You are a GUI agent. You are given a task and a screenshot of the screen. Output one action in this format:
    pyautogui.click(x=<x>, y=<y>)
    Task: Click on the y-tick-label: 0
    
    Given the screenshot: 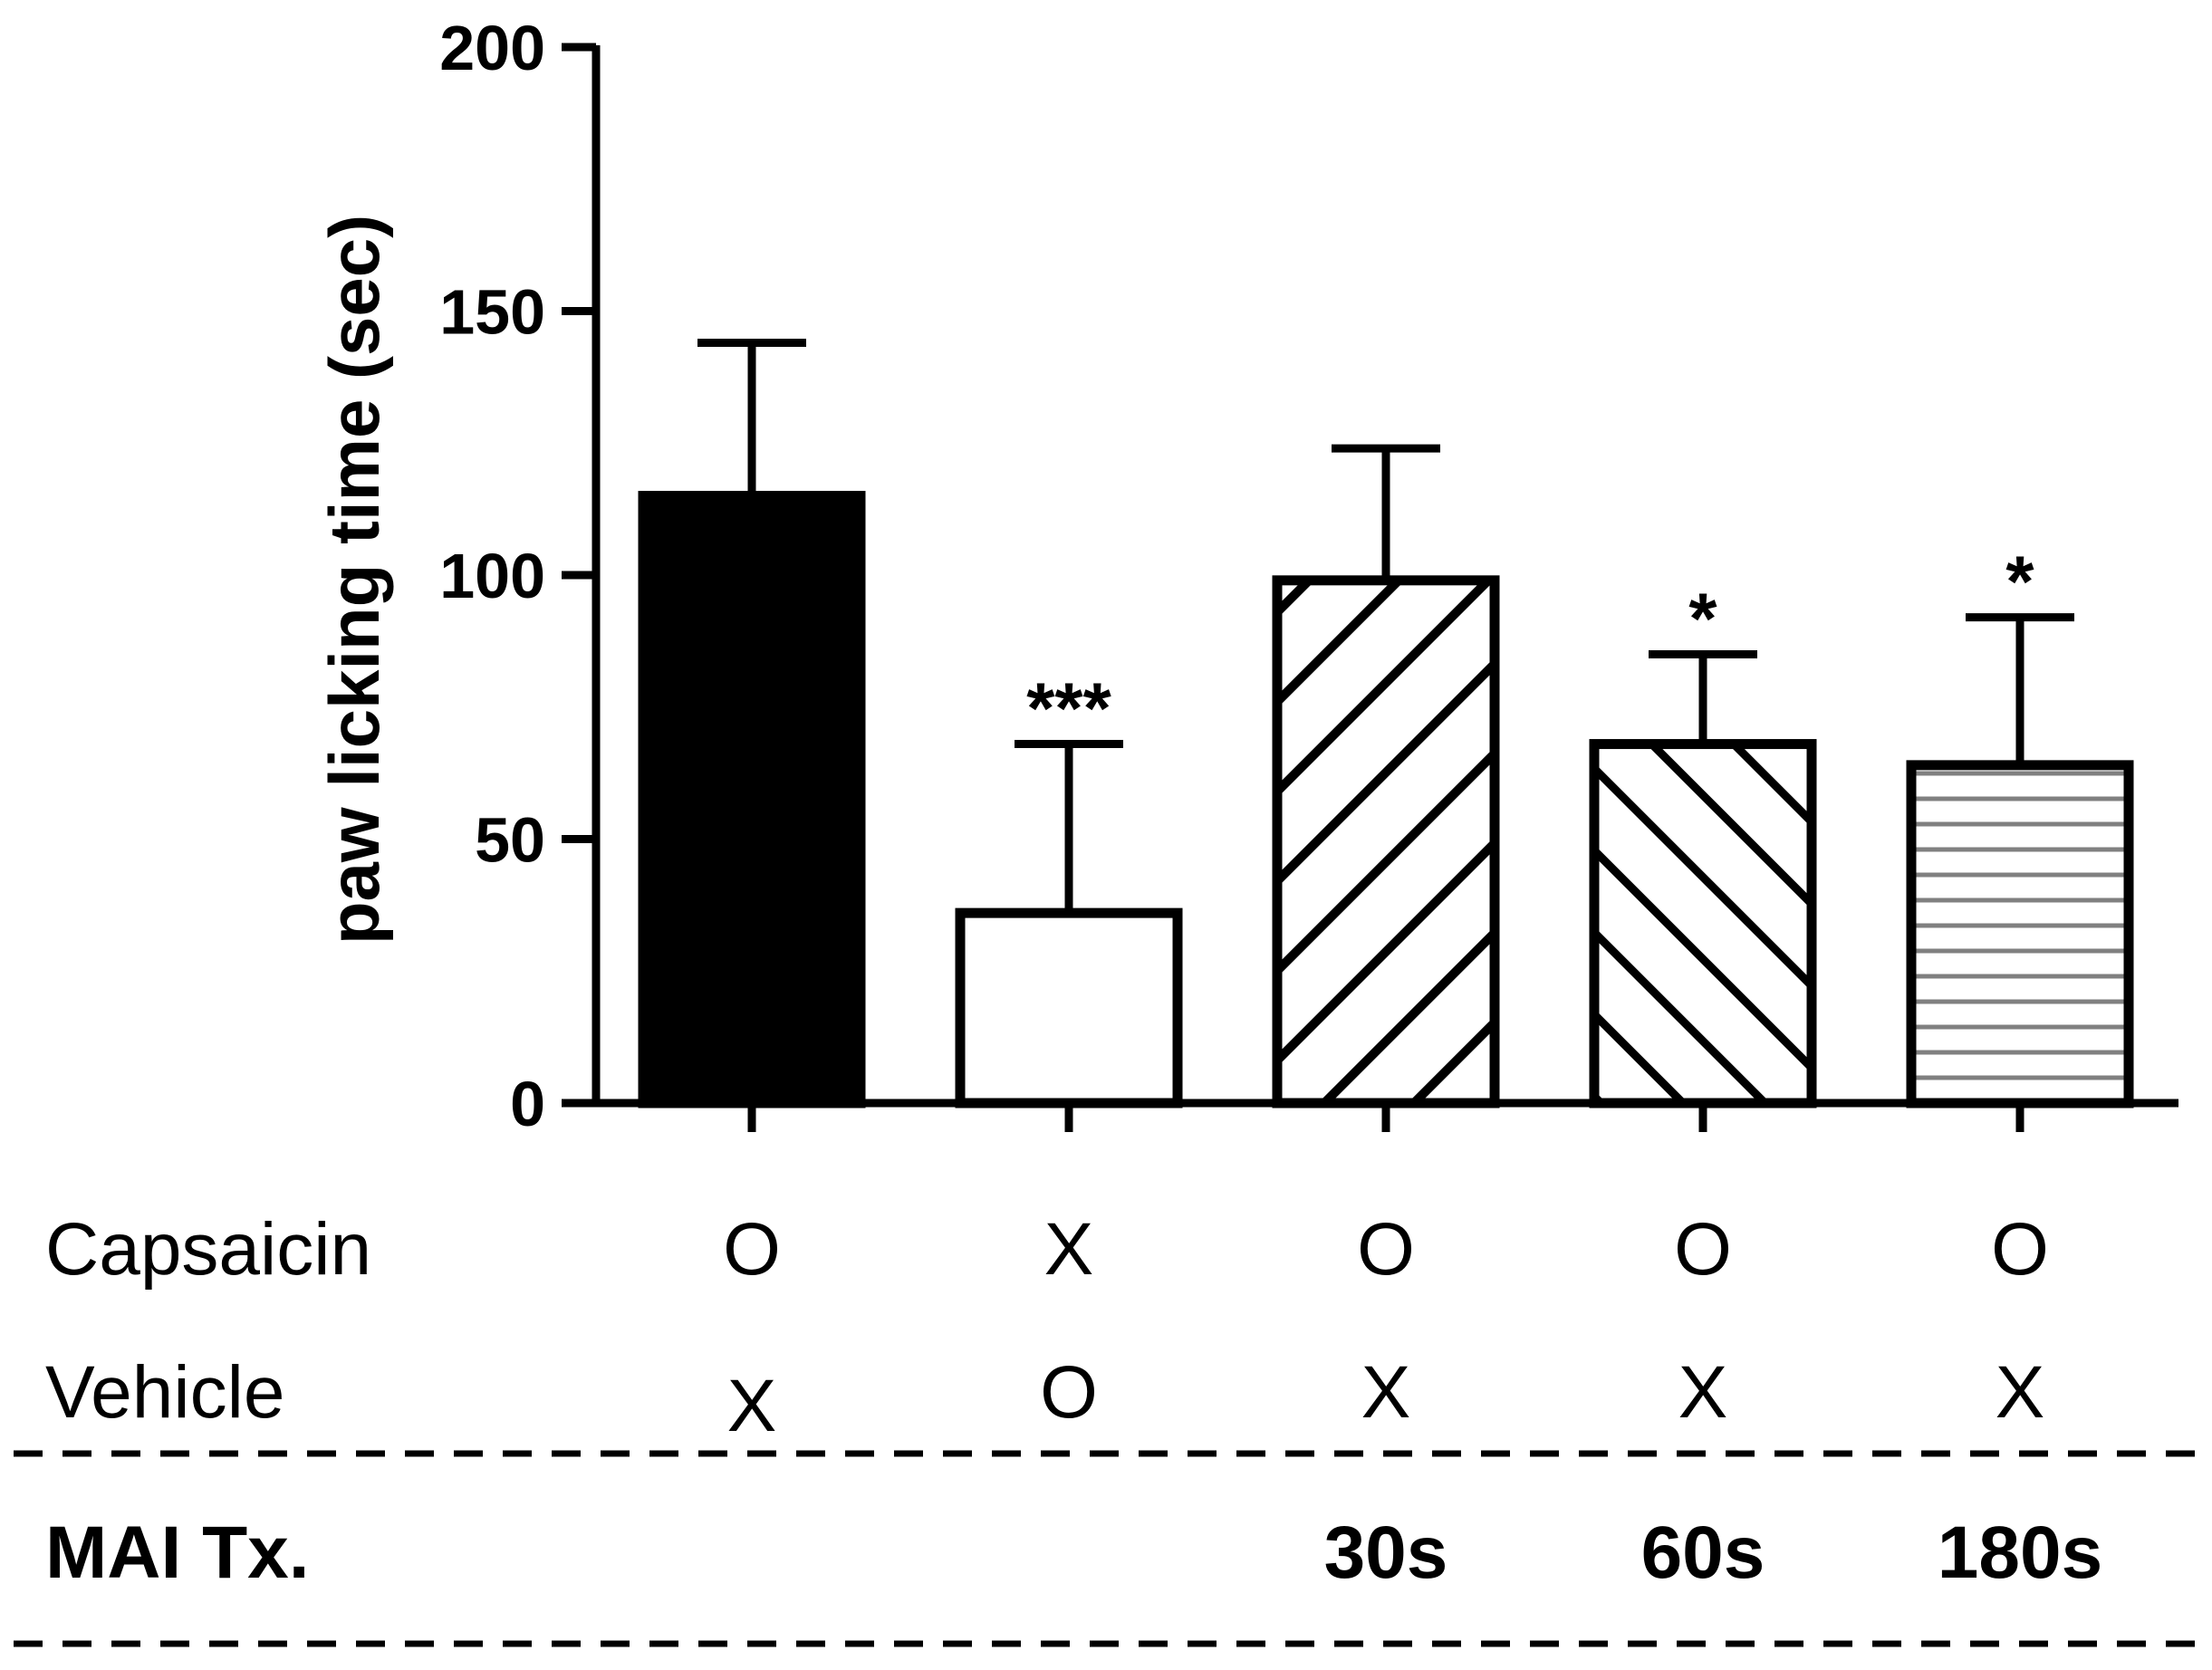 What is the action you would take?
    pyautogui.click(x=528, y=1104)
    